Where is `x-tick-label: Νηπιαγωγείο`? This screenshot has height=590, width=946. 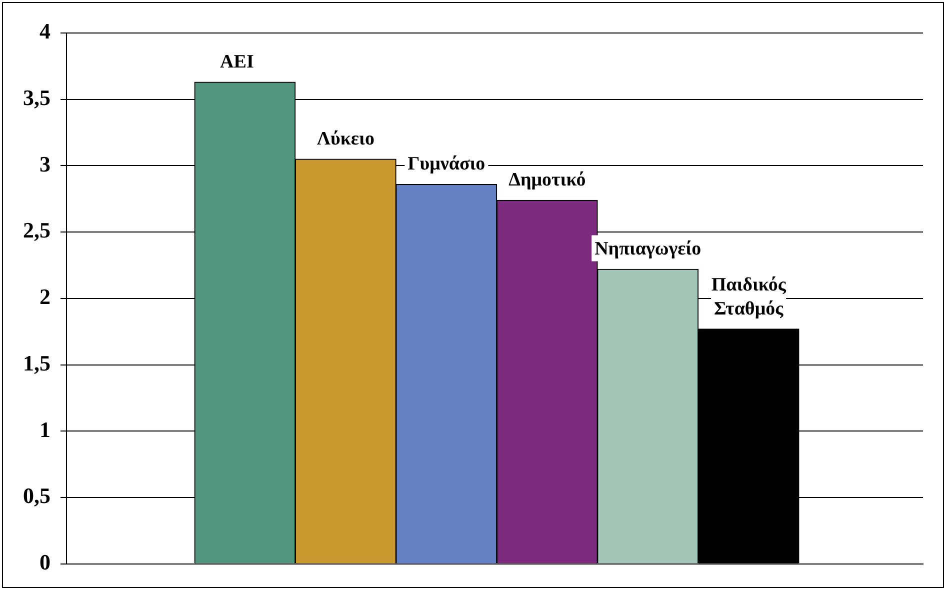
x-tick-label: Νηπιαγωγείο is located at coordinates (648, 249).